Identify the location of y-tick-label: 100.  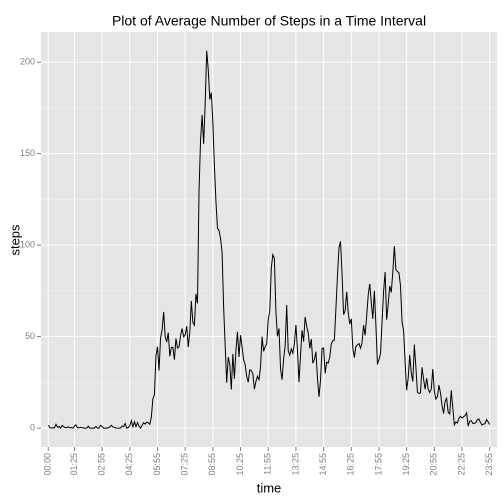
(27, 245).